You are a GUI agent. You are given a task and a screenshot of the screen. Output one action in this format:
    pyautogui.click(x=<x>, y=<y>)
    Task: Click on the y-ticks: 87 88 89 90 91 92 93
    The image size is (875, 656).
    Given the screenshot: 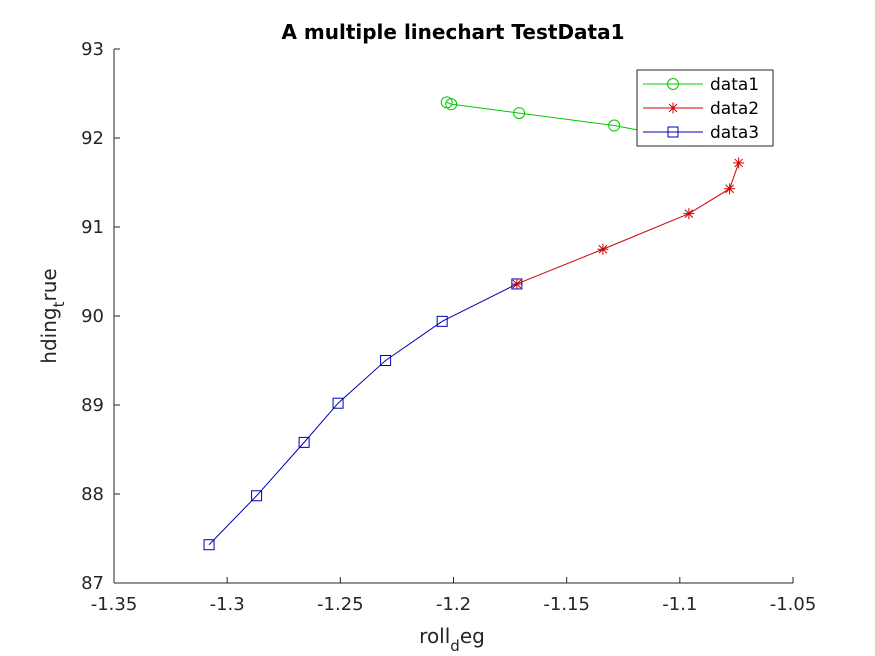 What is the action you would take?
    pyautogui.click(x=100, y=316)
    